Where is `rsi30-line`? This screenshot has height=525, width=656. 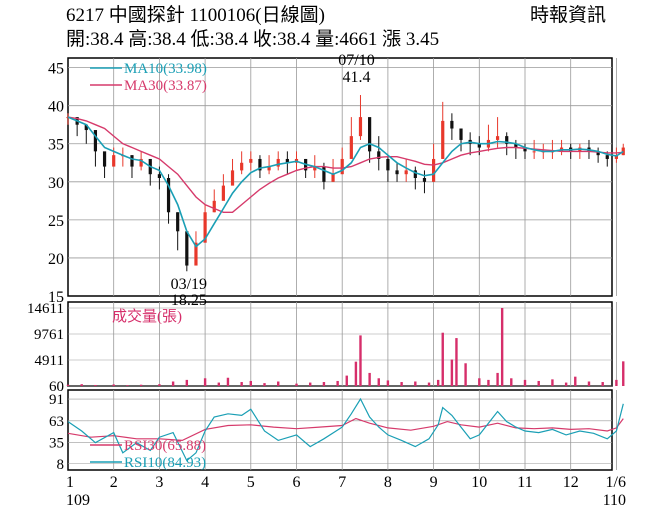 rsi30-line is located at coordinates (345, 429).